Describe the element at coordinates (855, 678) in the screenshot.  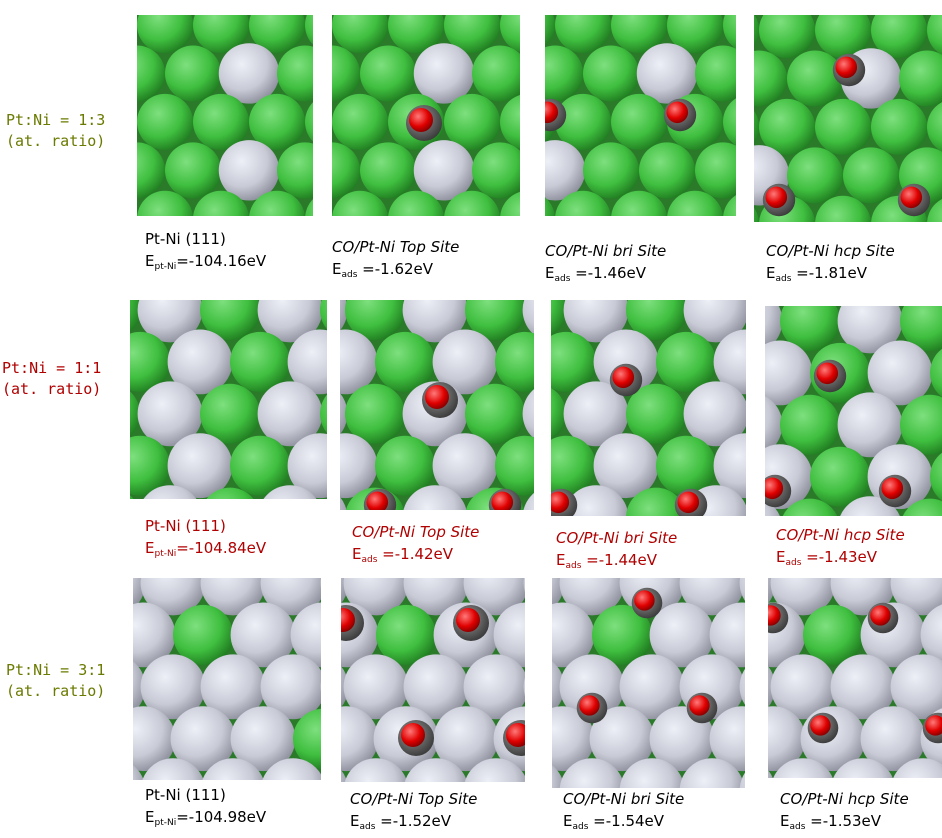
I see `panel-r3-hcp` at that location.